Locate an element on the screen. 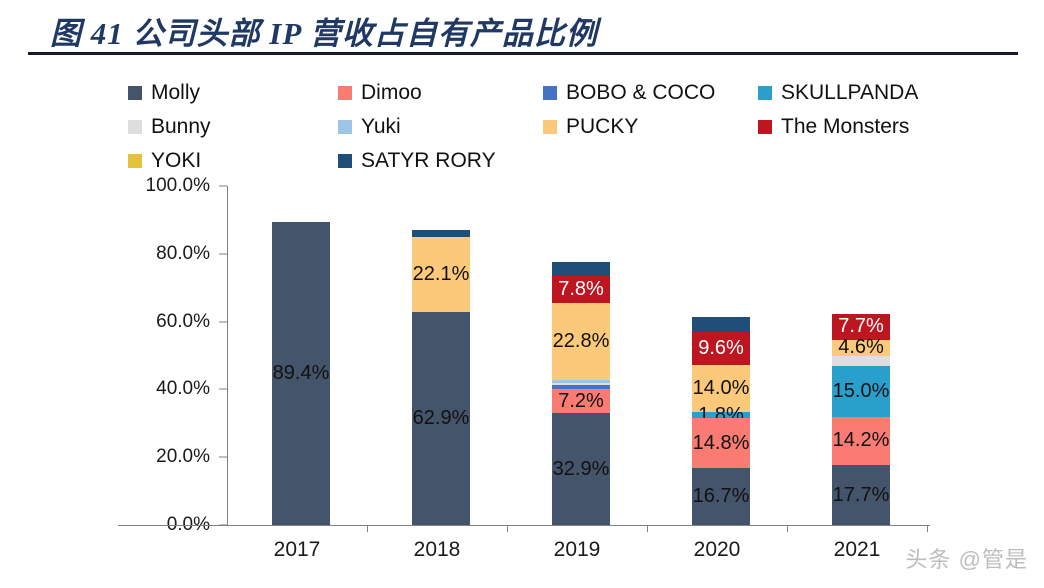 The width and height of the screenshot is (1044, 588). bar-column: 22.1% 62.9% is located at coordinates (437, 355).